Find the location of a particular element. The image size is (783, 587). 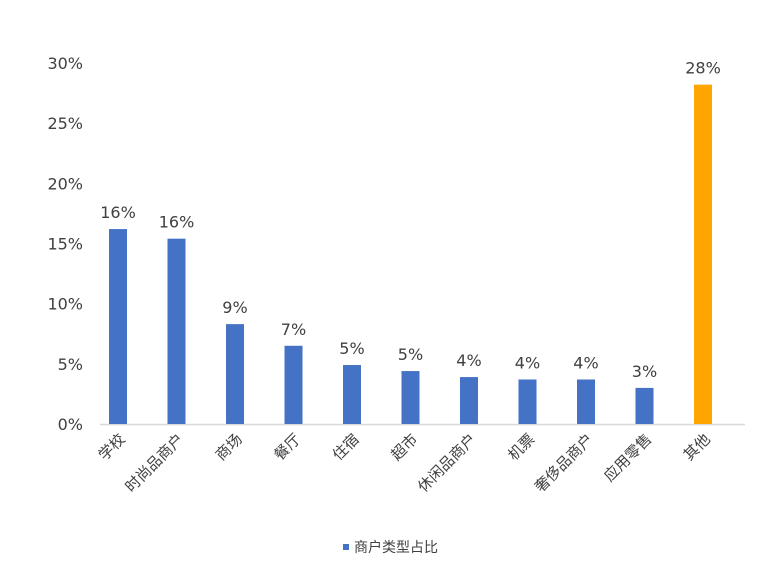

y-tick-label: 0% is located at coordinates (70, 424).